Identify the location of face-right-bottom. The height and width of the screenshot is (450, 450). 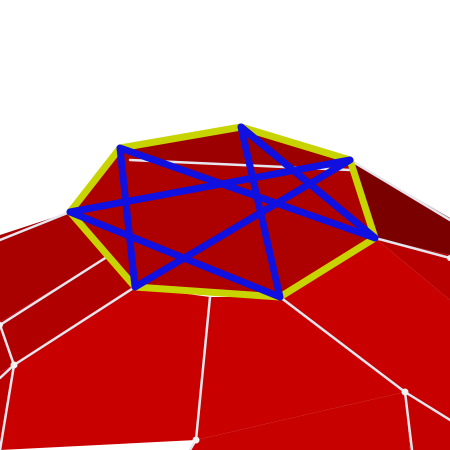
(427, 421).